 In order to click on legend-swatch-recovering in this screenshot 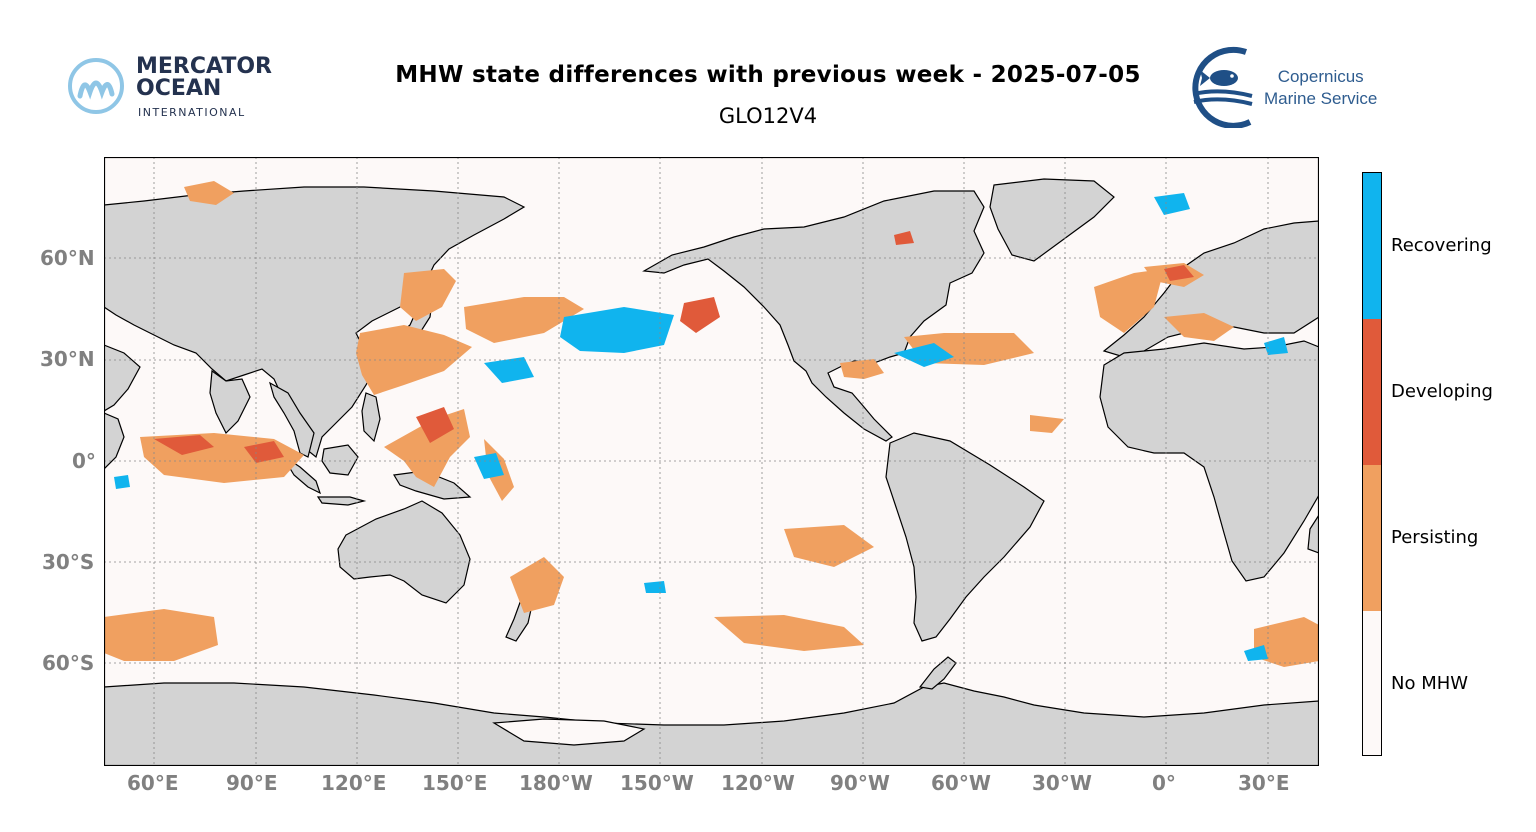, I will do `click(1372, 246)`.